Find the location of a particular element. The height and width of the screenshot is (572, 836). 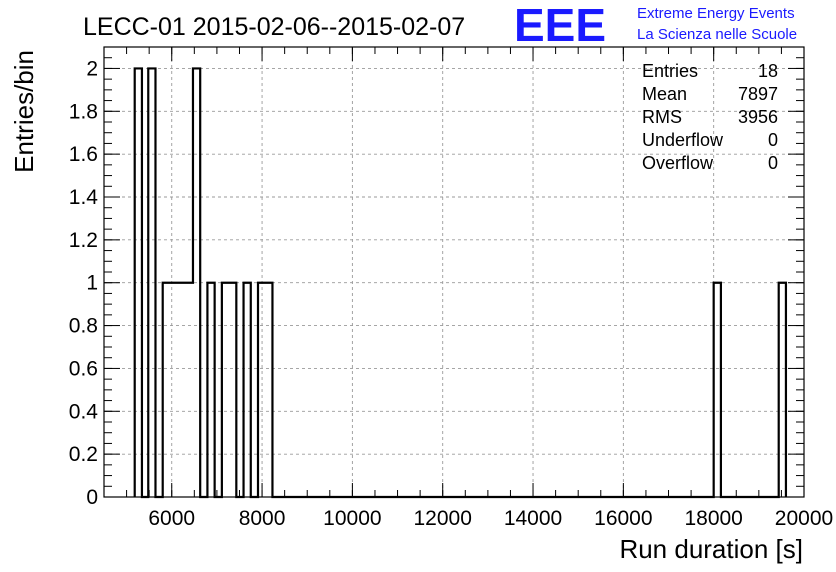

y-tick-label: 0.2 is located at coordinates (83, 454).